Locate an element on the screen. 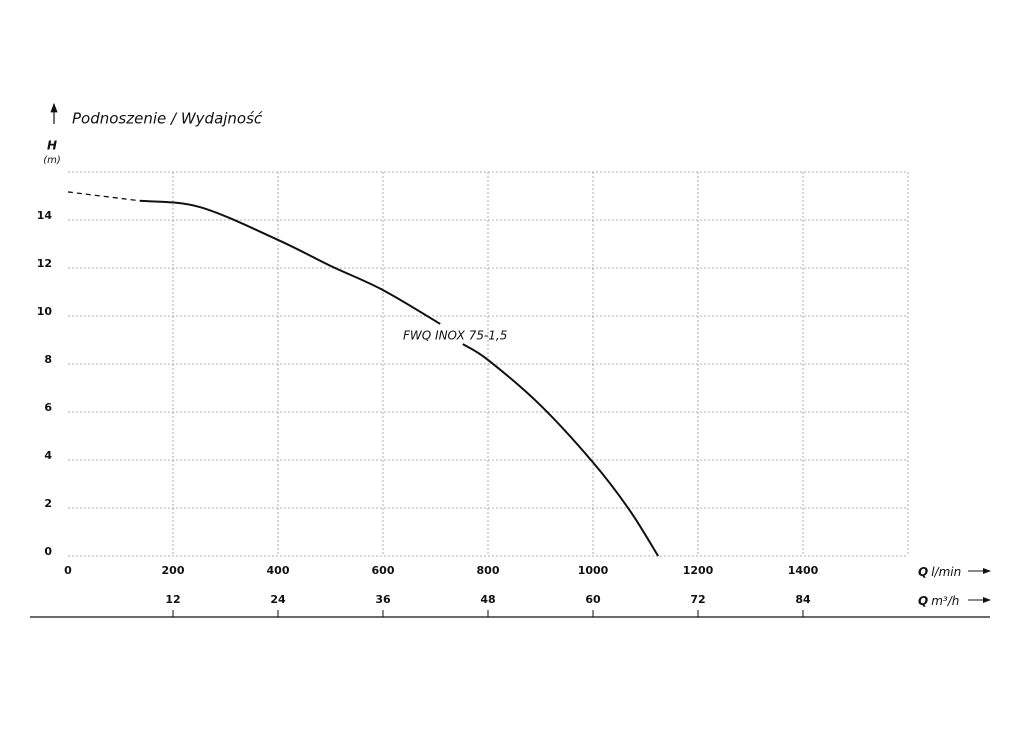 The image size is (1024, 731). x-symbol: Q is located at coordinates (923, 572).